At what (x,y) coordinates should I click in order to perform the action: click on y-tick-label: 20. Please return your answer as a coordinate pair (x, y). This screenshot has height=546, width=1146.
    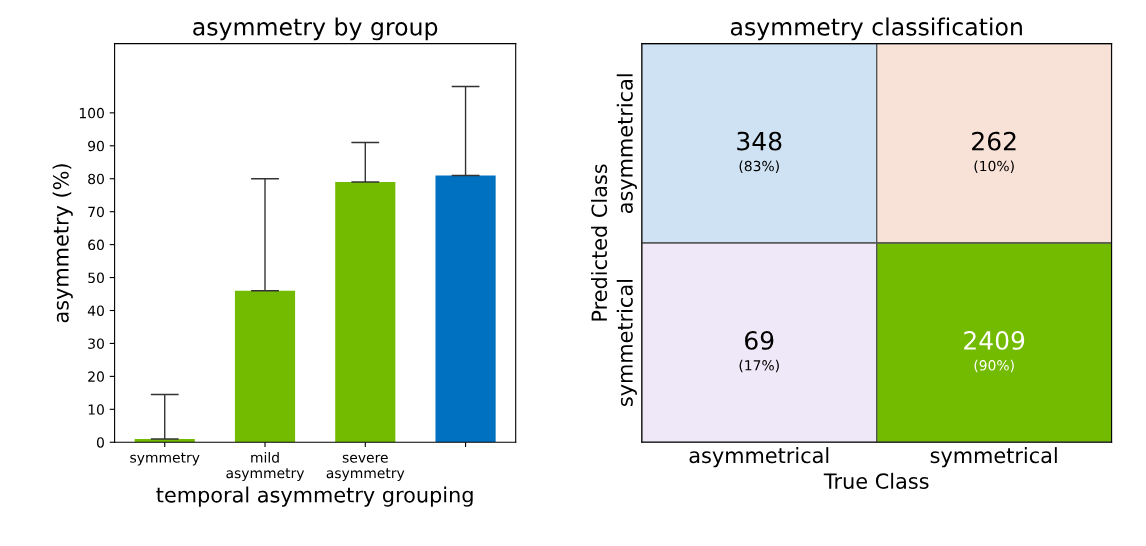
    Looking at the image, I should click on (96, 376).